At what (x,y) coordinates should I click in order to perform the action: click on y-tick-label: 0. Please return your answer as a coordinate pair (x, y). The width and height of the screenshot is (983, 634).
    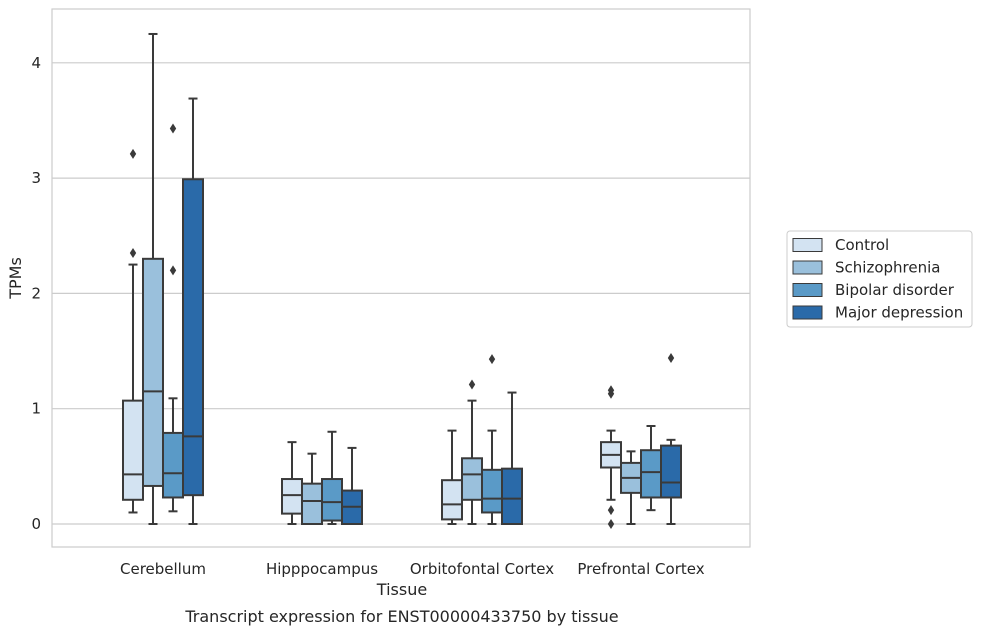
    Looking at the image, I should click on (36, 524).